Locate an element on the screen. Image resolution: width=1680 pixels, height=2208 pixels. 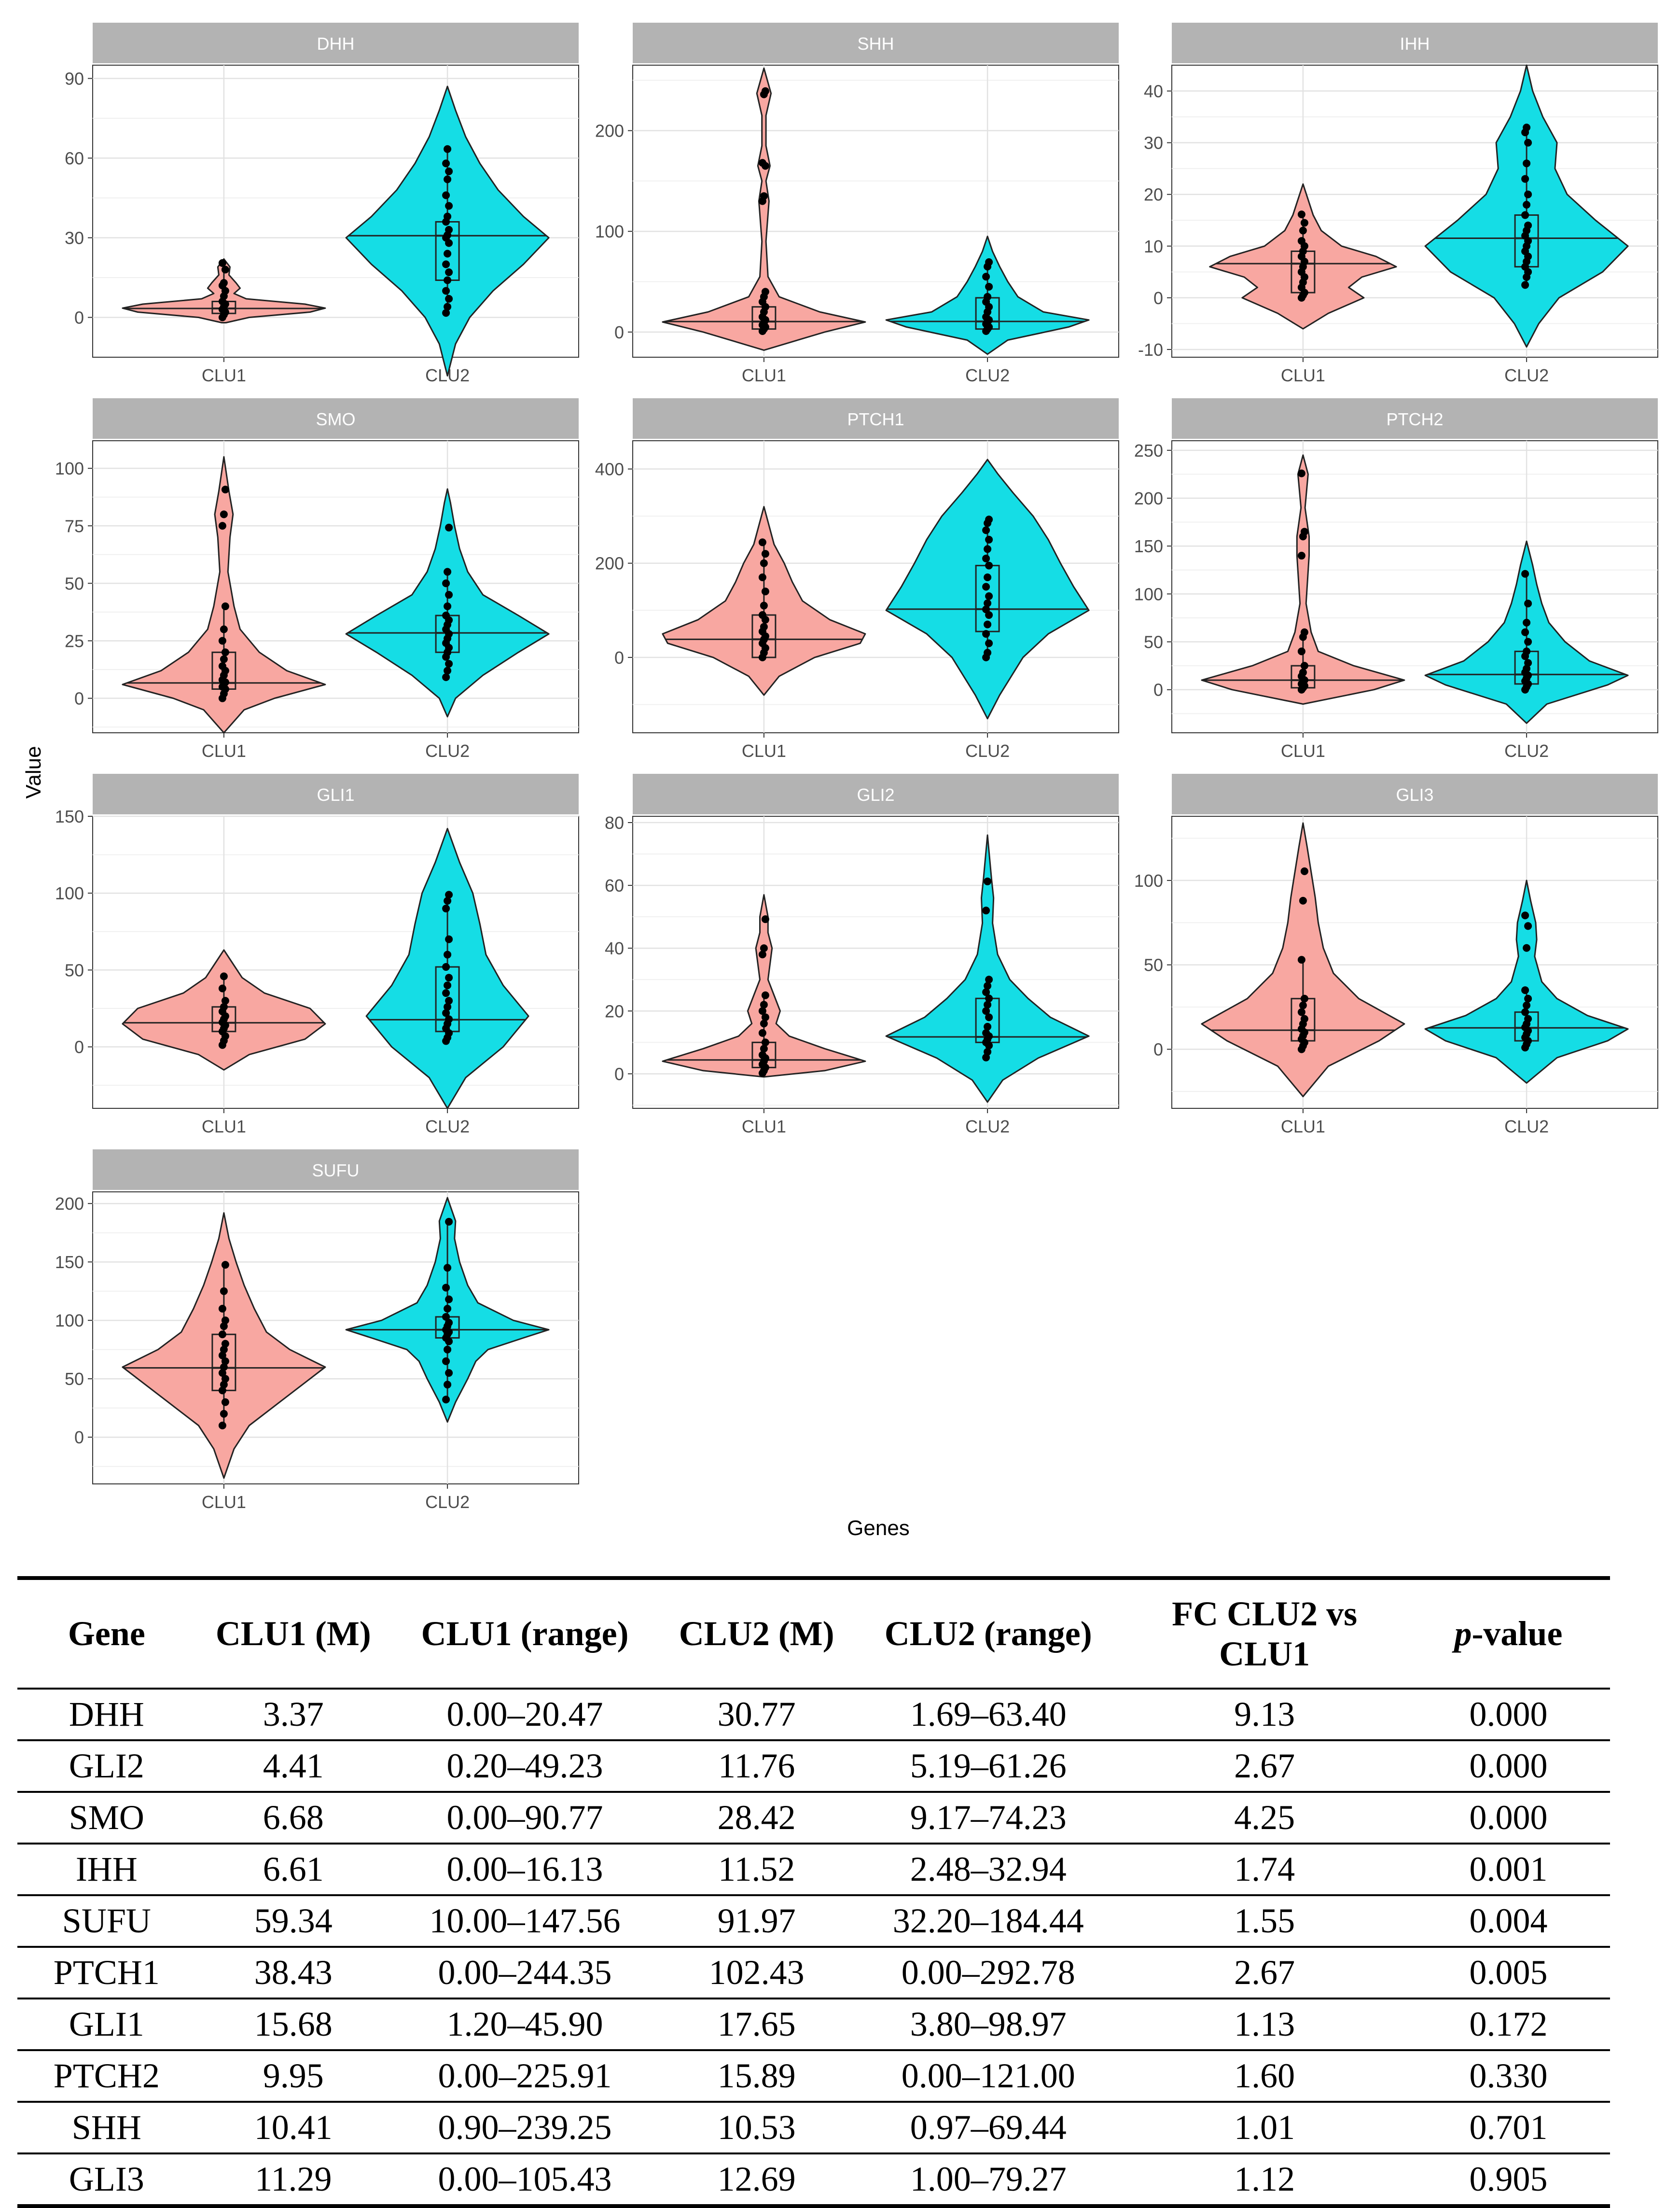
cell-gene: SUFU is located at coordinates (106, 1920).